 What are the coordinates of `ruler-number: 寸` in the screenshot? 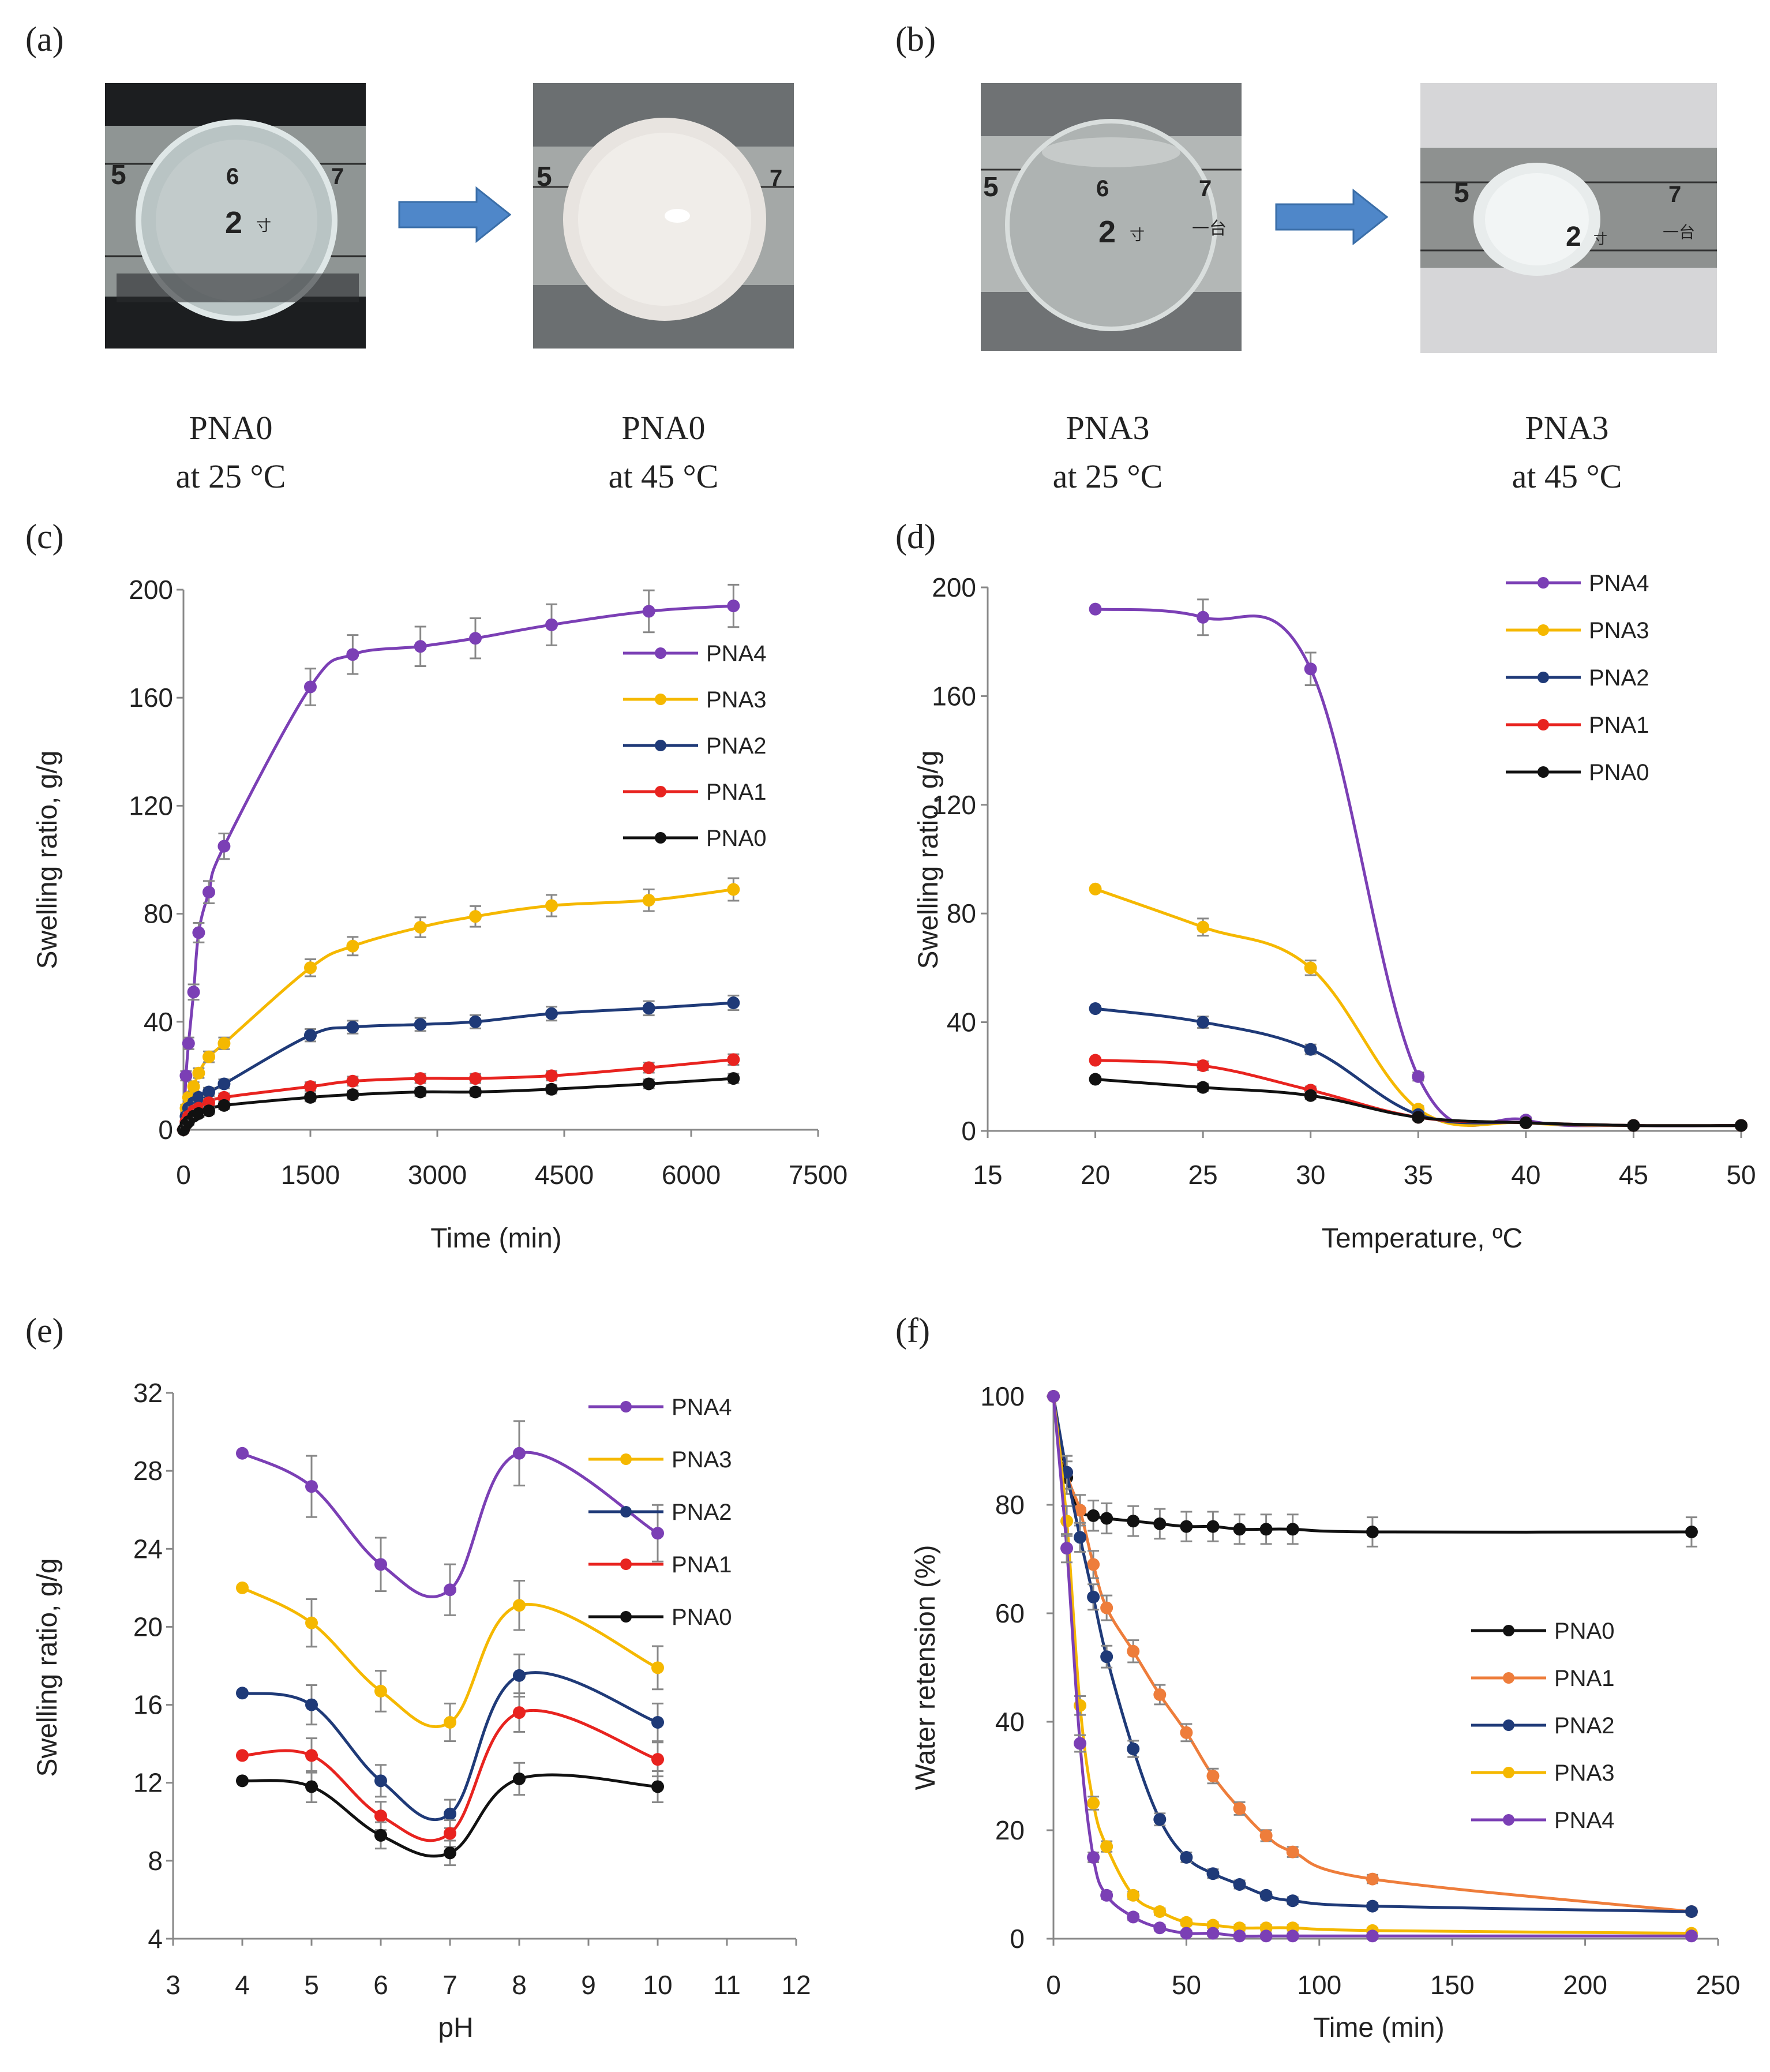 It's located at (263, 225).